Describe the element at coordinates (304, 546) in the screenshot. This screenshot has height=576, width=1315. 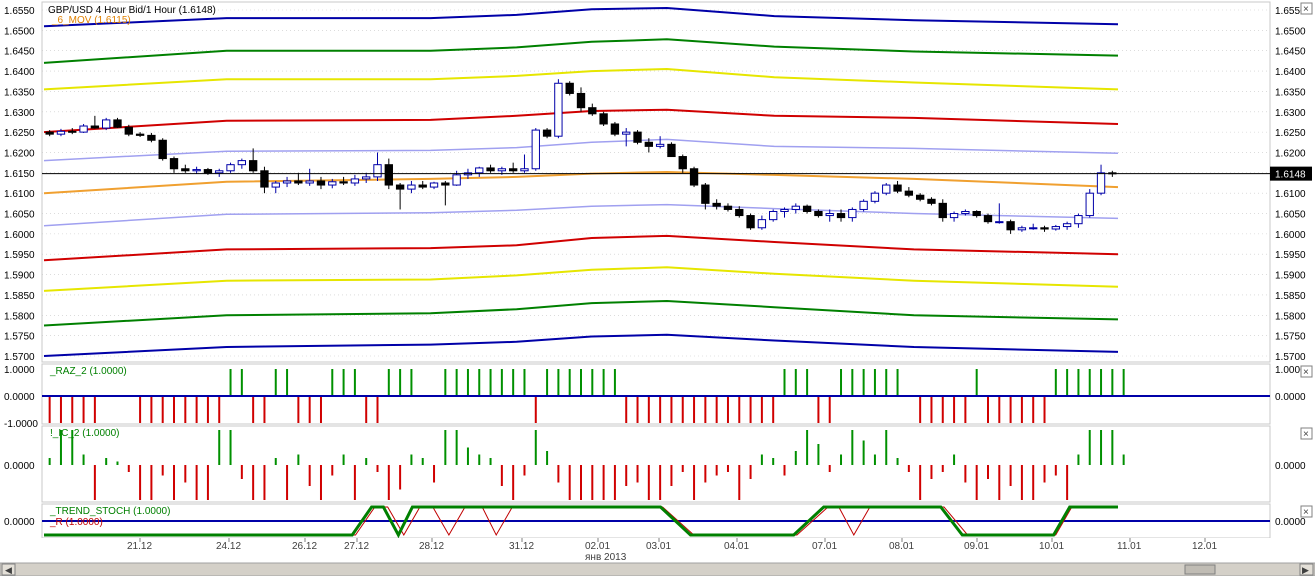
I see `x-tick-label: 26.12` at that location.